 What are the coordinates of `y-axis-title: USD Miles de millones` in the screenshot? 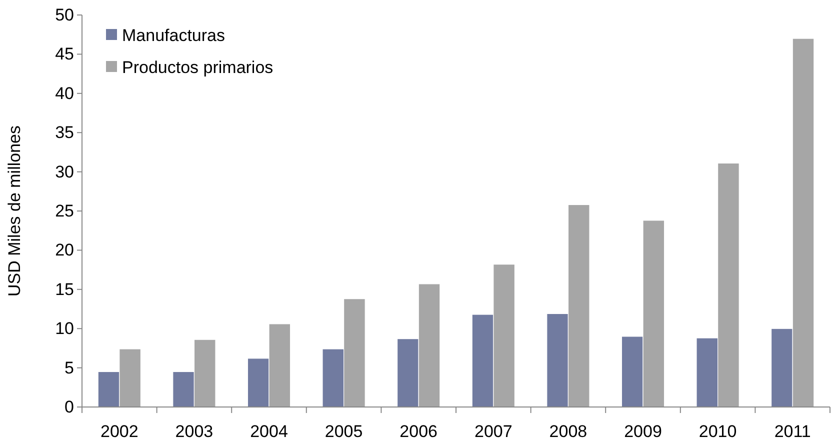 It's located at (14, 211).